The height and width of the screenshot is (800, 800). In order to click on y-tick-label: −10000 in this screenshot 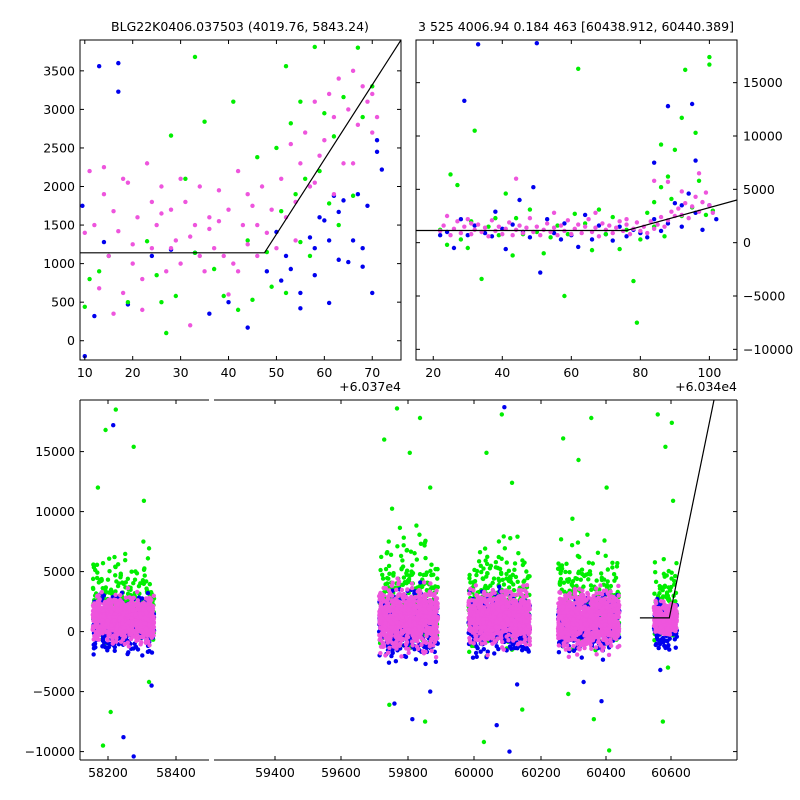, I will do `click(768, 349)`.